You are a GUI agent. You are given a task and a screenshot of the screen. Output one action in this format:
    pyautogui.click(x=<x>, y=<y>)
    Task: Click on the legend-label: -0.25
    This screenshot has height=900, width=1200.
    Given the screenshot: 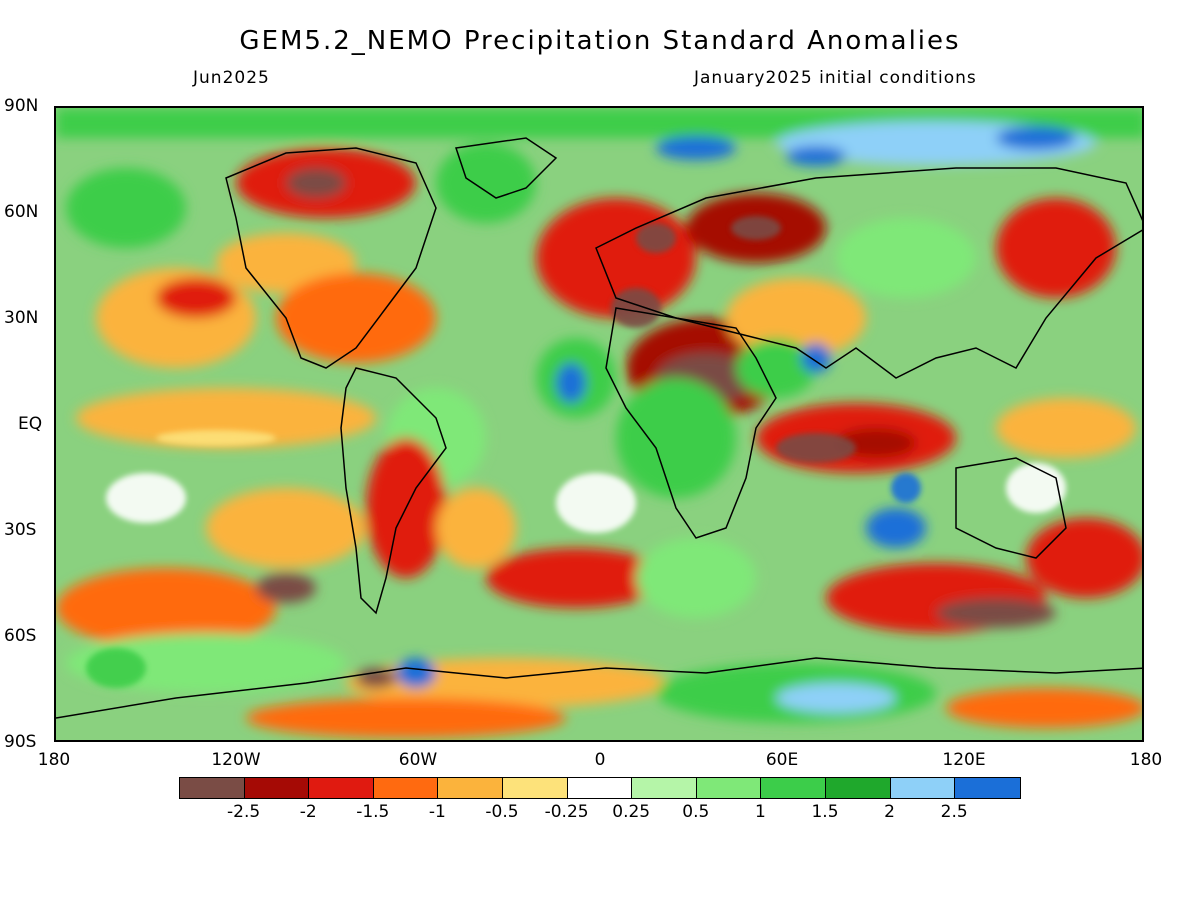 What is the action you would take?
    pyautogui.click(x=566, y=812)
    